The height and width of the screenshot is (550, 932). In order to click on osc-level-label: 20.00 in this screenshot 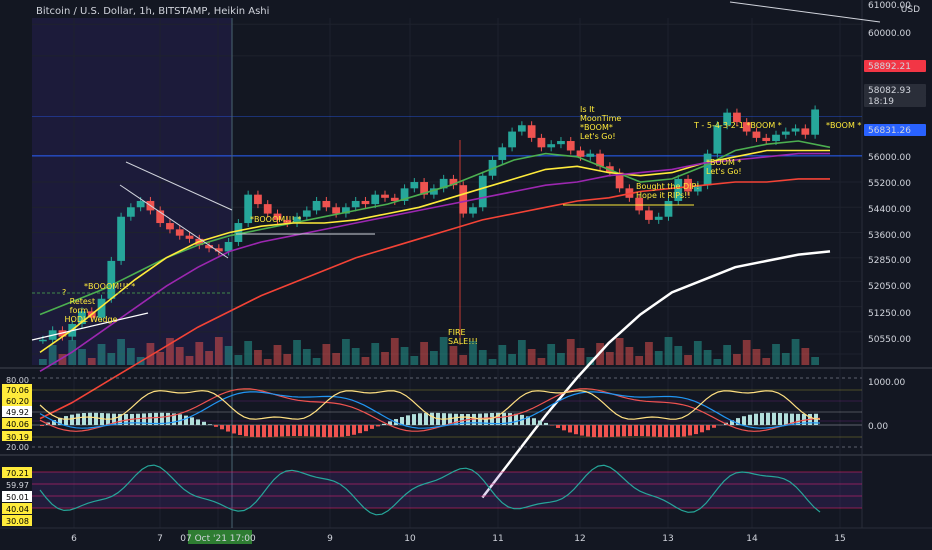, I will do `click(17, 447)`.